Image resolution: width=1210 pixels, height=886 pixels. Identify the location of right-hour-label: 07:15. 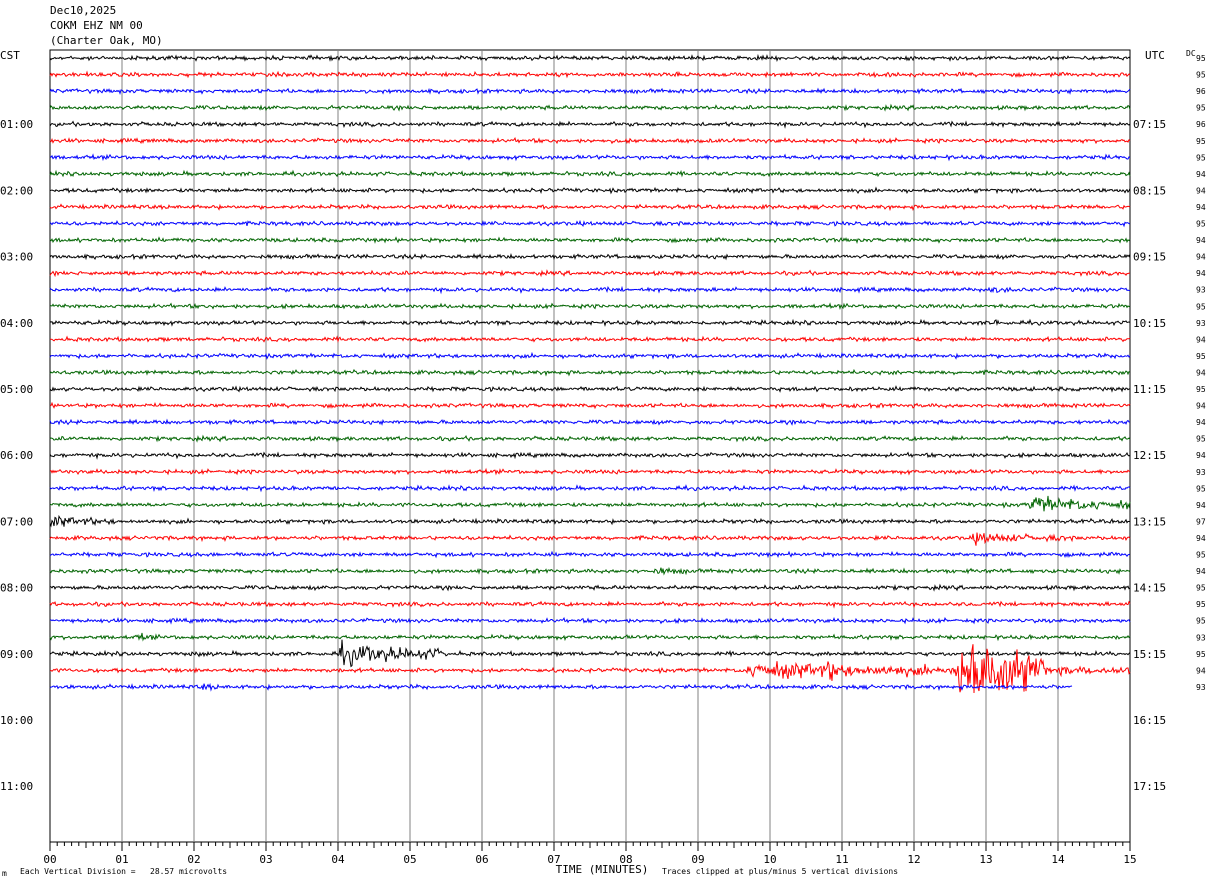
(1149, 124).